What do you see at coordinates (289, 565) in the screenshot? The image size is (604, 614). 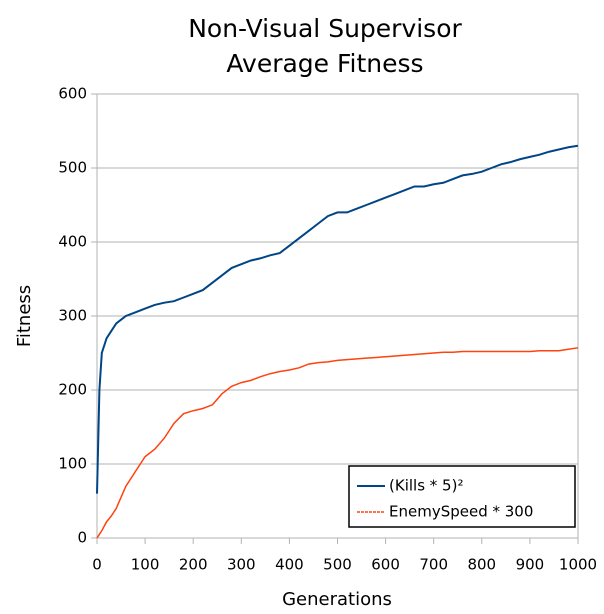 I see `x-tick-label: 400` at bounding box center [289, 565].